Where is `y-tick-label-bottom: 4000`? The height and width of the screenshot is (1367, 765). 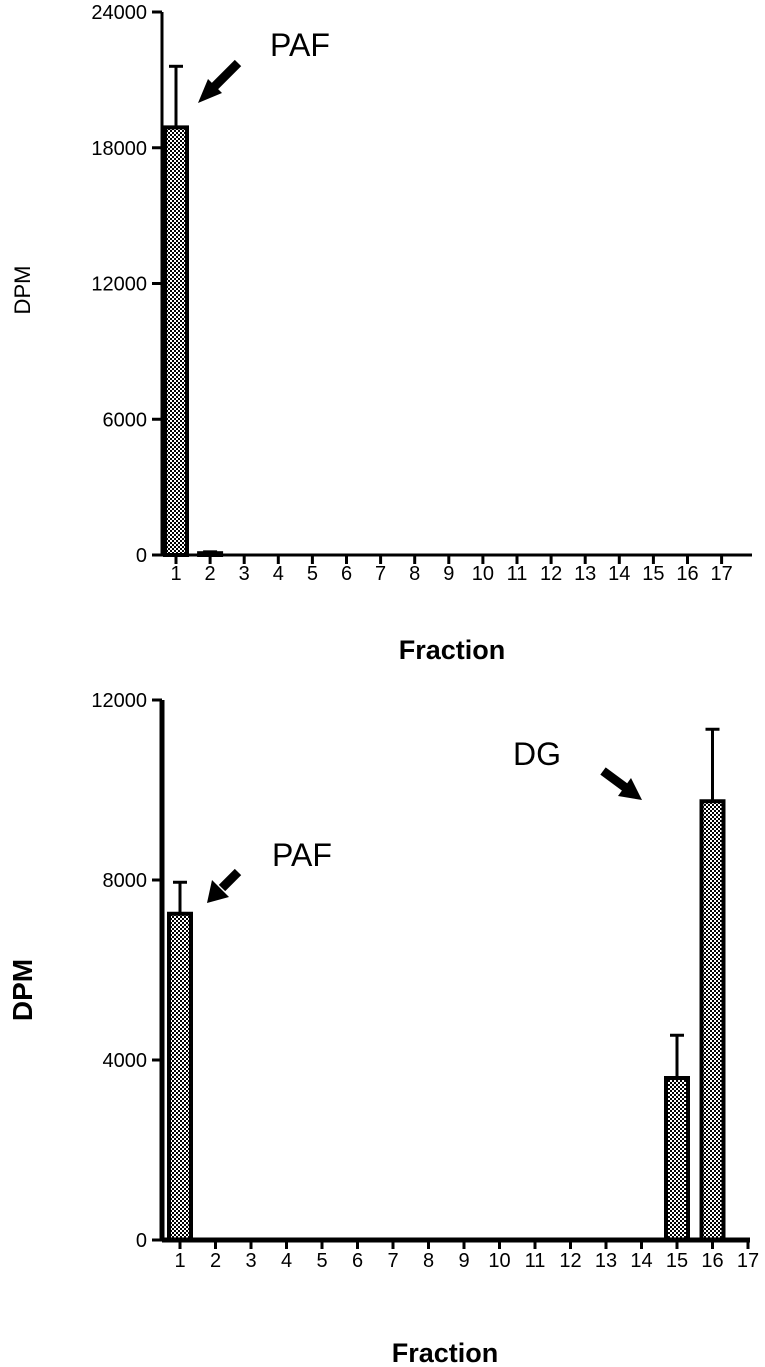
y-tick-label-bottom: 4000 is located at coordinates (125, 1061).